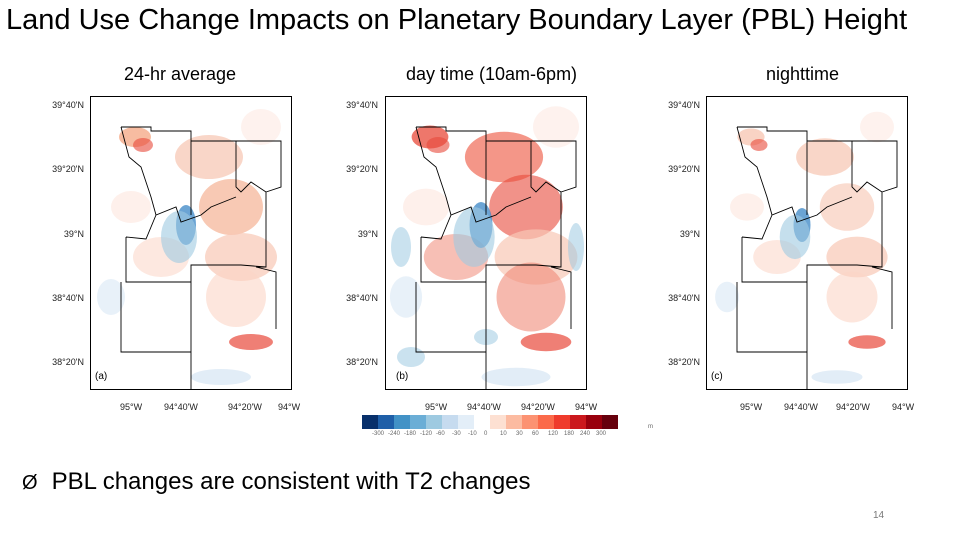 Image resolution: width=960 pixels, height=540 pixels. Describe the element at coordinates (650, 427) in the screenshot. I see `colorbar-unit: m` at that location.